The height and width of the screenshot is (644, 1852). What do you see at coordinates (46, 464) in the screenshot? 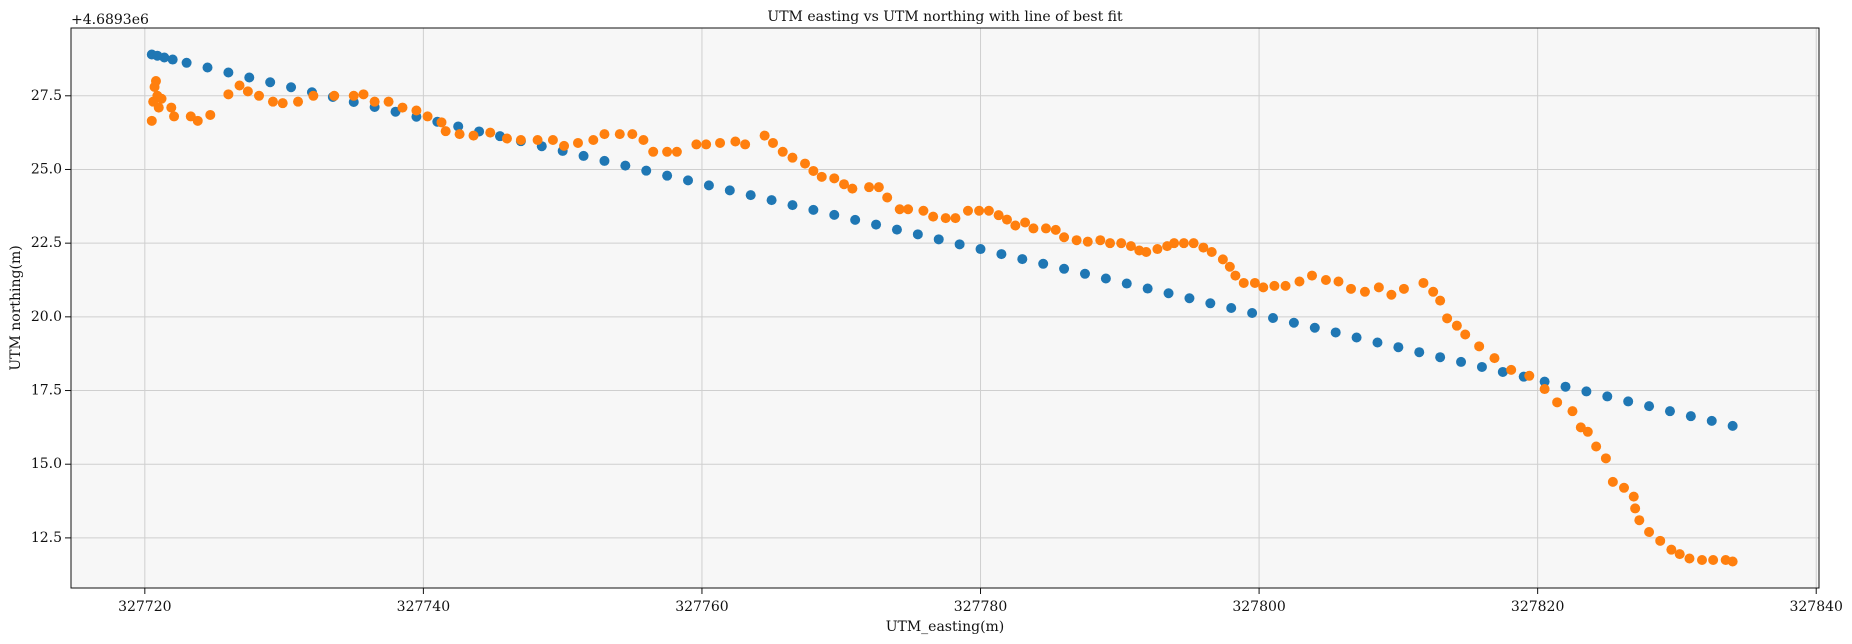
I see `y-tick-label: 15.0` at bounding box center [46, 464].